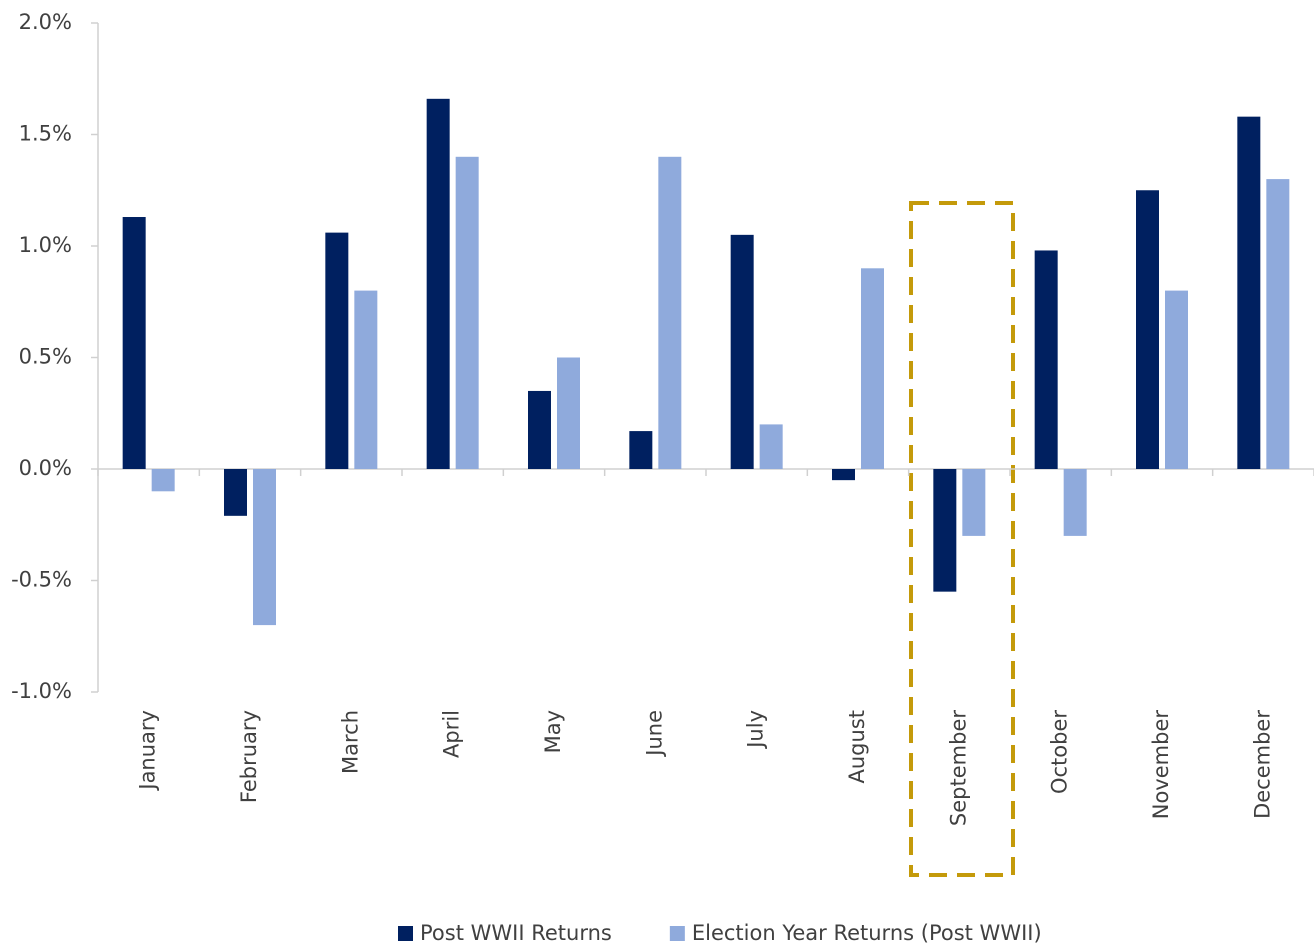 Image resolution: width=1314 pixels, height=949 pixels. Describe the element at coordinates (45, 245) in the screenshot. I see `y-tick-label: 1.0%` at that location.